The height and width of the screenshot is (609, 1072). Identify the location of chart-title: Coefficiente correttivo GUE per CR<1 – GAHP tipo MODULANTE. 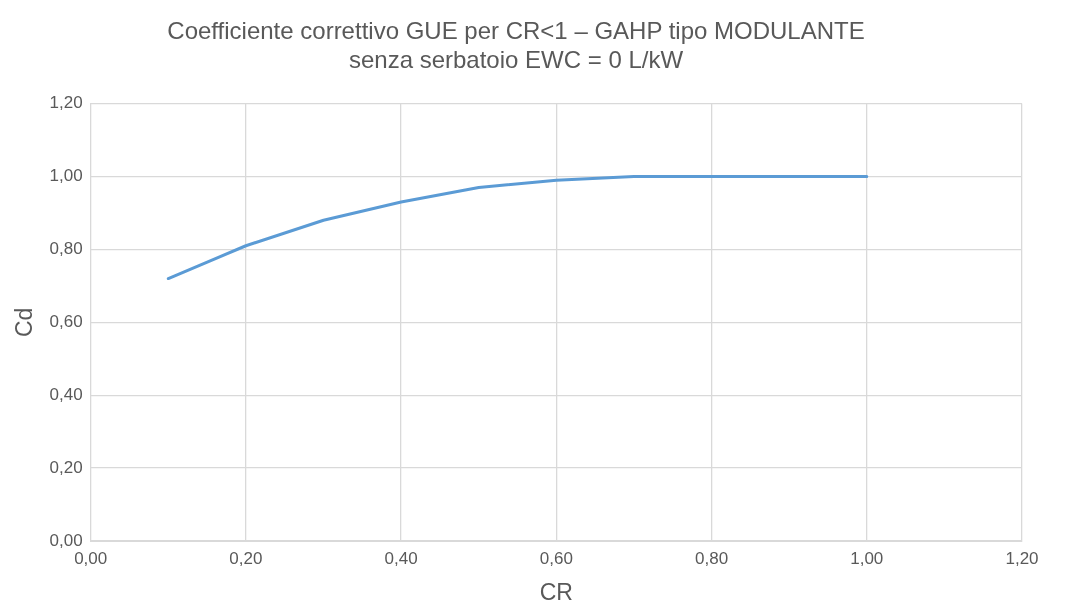
(516, 31).